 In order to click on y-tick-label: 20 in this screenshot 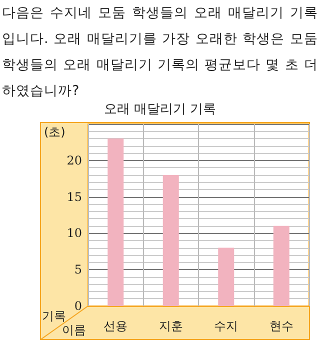, I will do `click(74, 160)`.